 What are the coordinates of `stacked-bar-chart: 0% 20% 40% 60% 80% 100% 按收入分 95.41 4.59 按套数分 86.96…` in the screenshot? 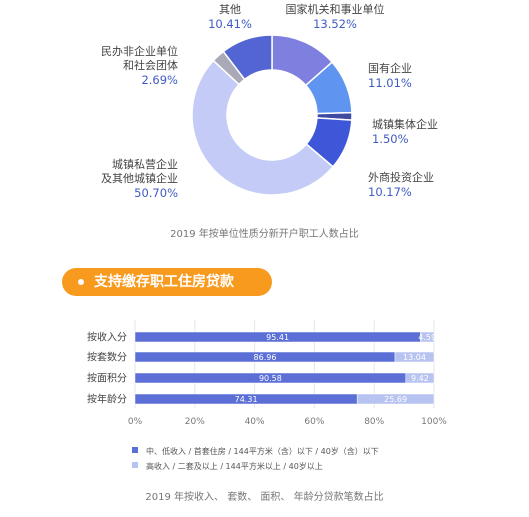 It's located at (267, 373).